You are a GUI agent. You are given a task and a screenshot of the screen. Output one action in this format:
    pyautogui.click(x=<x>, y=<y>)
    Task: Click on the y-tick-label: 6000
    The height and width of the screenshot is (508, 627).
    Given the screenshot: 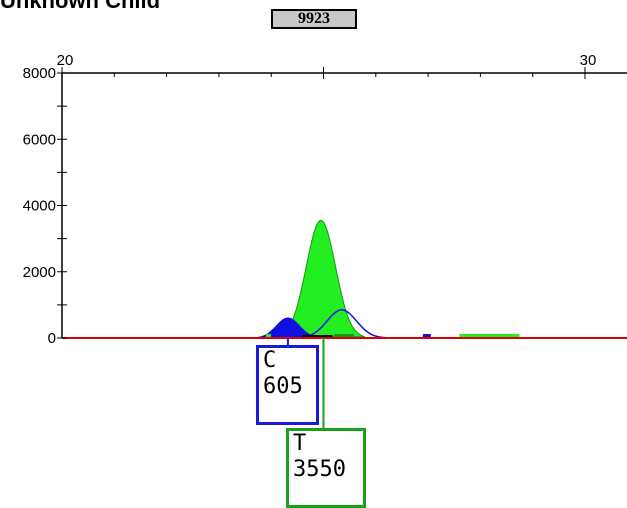 What is the action you would take?
    pyautogui.click(x=39, y=139)
    